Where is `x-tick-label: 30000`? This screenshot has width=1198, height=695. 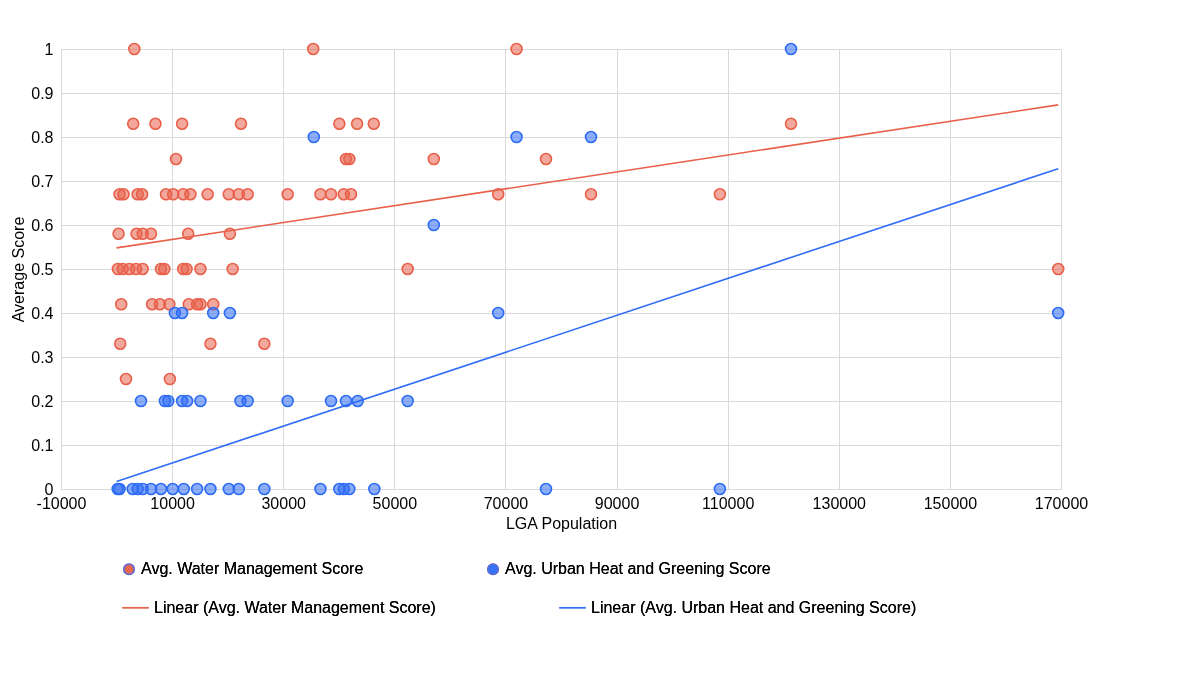
x-tick-label: 30000 is located at coordinates (284, 503).